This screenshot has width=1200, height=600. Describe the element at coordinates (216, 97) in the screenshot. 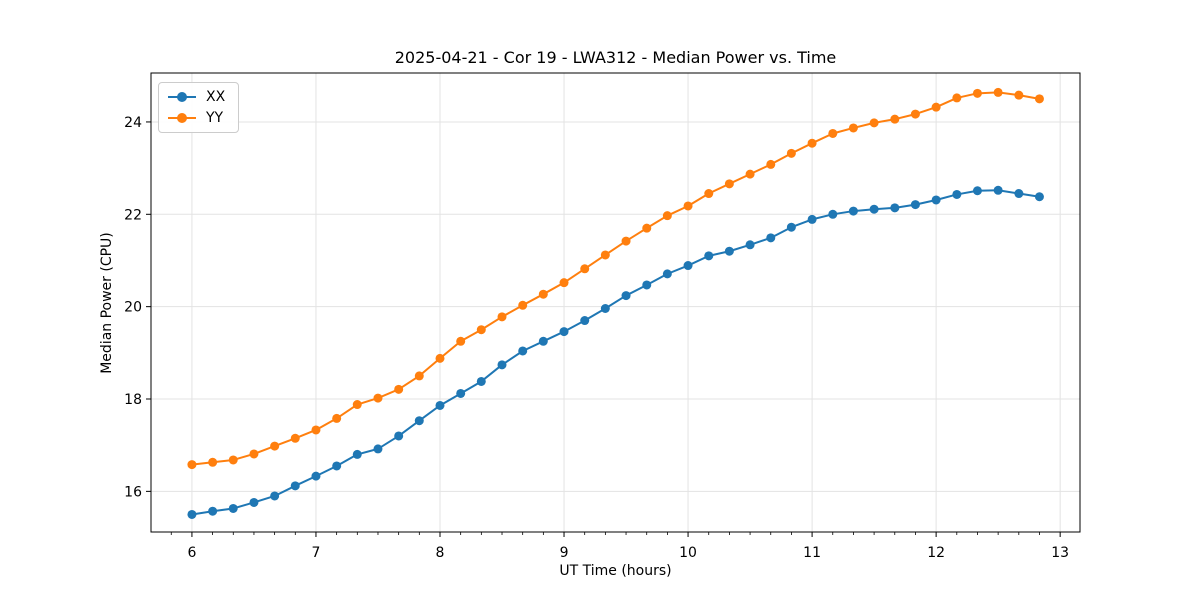

I see `legend-label-xx: XX` at that location.